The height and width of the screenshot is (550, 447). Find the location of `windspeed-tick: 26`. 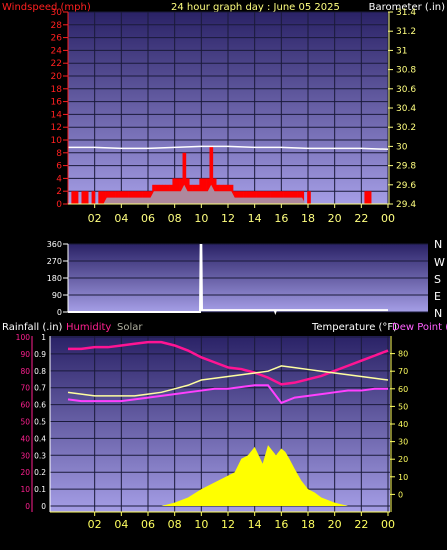

windspeed-tick: 26 is located at coordinates (57, 39).